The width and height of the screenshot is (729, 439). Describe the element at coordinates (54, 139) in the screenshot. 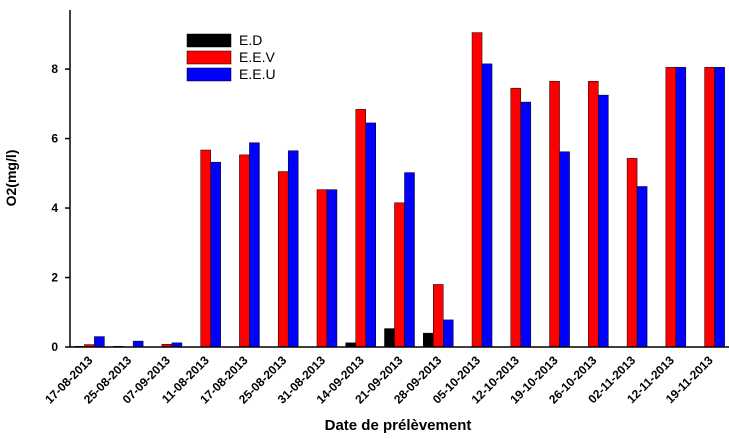

I see `y-tick-label: 6` at that location.